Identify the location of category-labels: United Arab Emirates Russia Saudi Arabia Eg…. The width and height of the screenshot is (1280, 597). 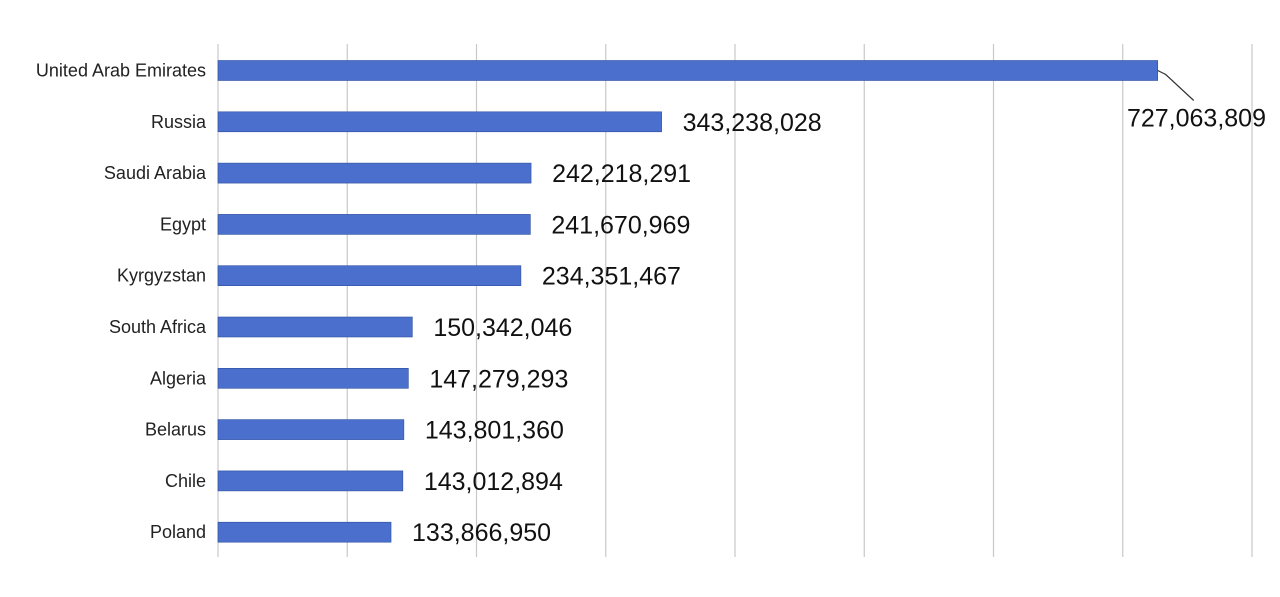
(121, 302).